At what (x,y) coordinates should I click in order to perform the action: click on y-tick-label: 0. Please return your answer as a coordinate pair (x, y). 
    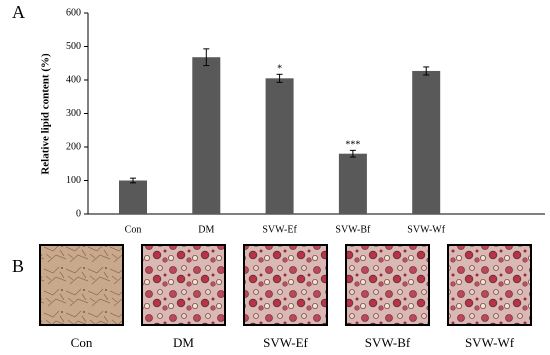
    Looking at the image, I should click on (78, 213).